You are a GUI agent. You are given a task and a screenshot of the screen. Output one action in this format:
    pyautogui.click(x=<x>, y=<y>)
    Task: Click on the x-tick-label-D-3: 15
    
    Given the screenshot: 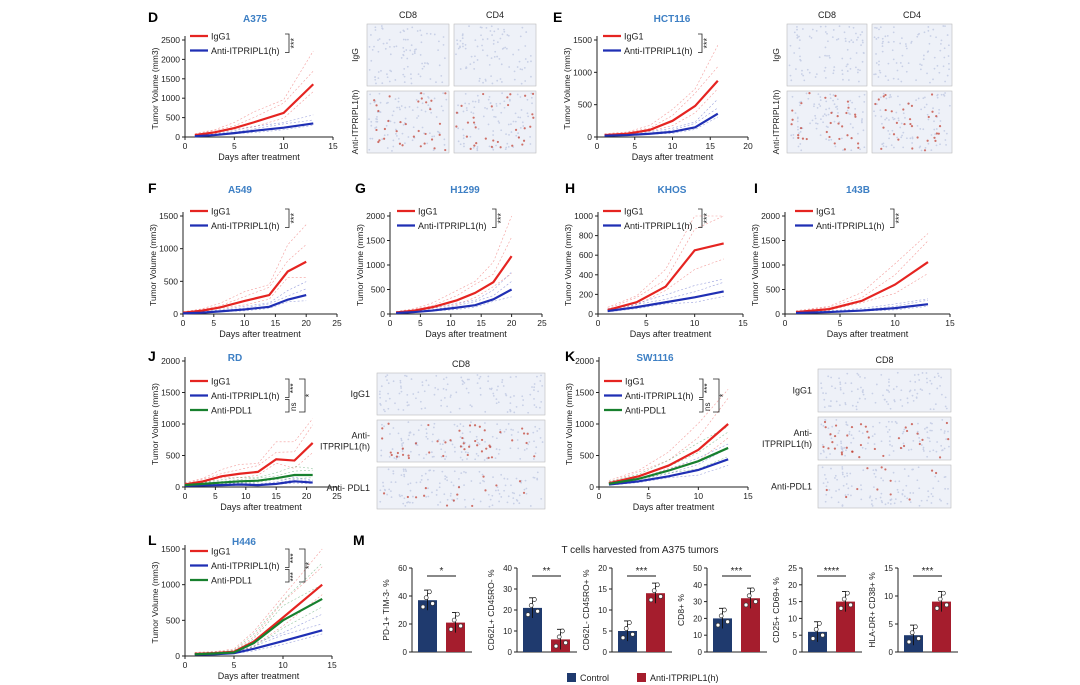 What is the action you would take?
    pyautogui.click(x=333, y=146)
    